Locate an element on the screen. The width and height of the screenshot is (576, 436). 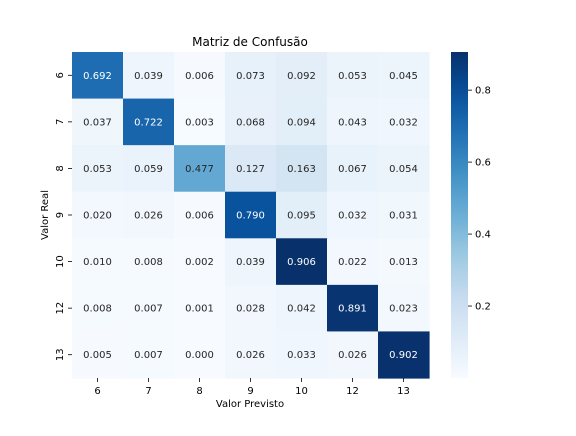
x-tick-label: 10 is located at coordinates (301, 391).